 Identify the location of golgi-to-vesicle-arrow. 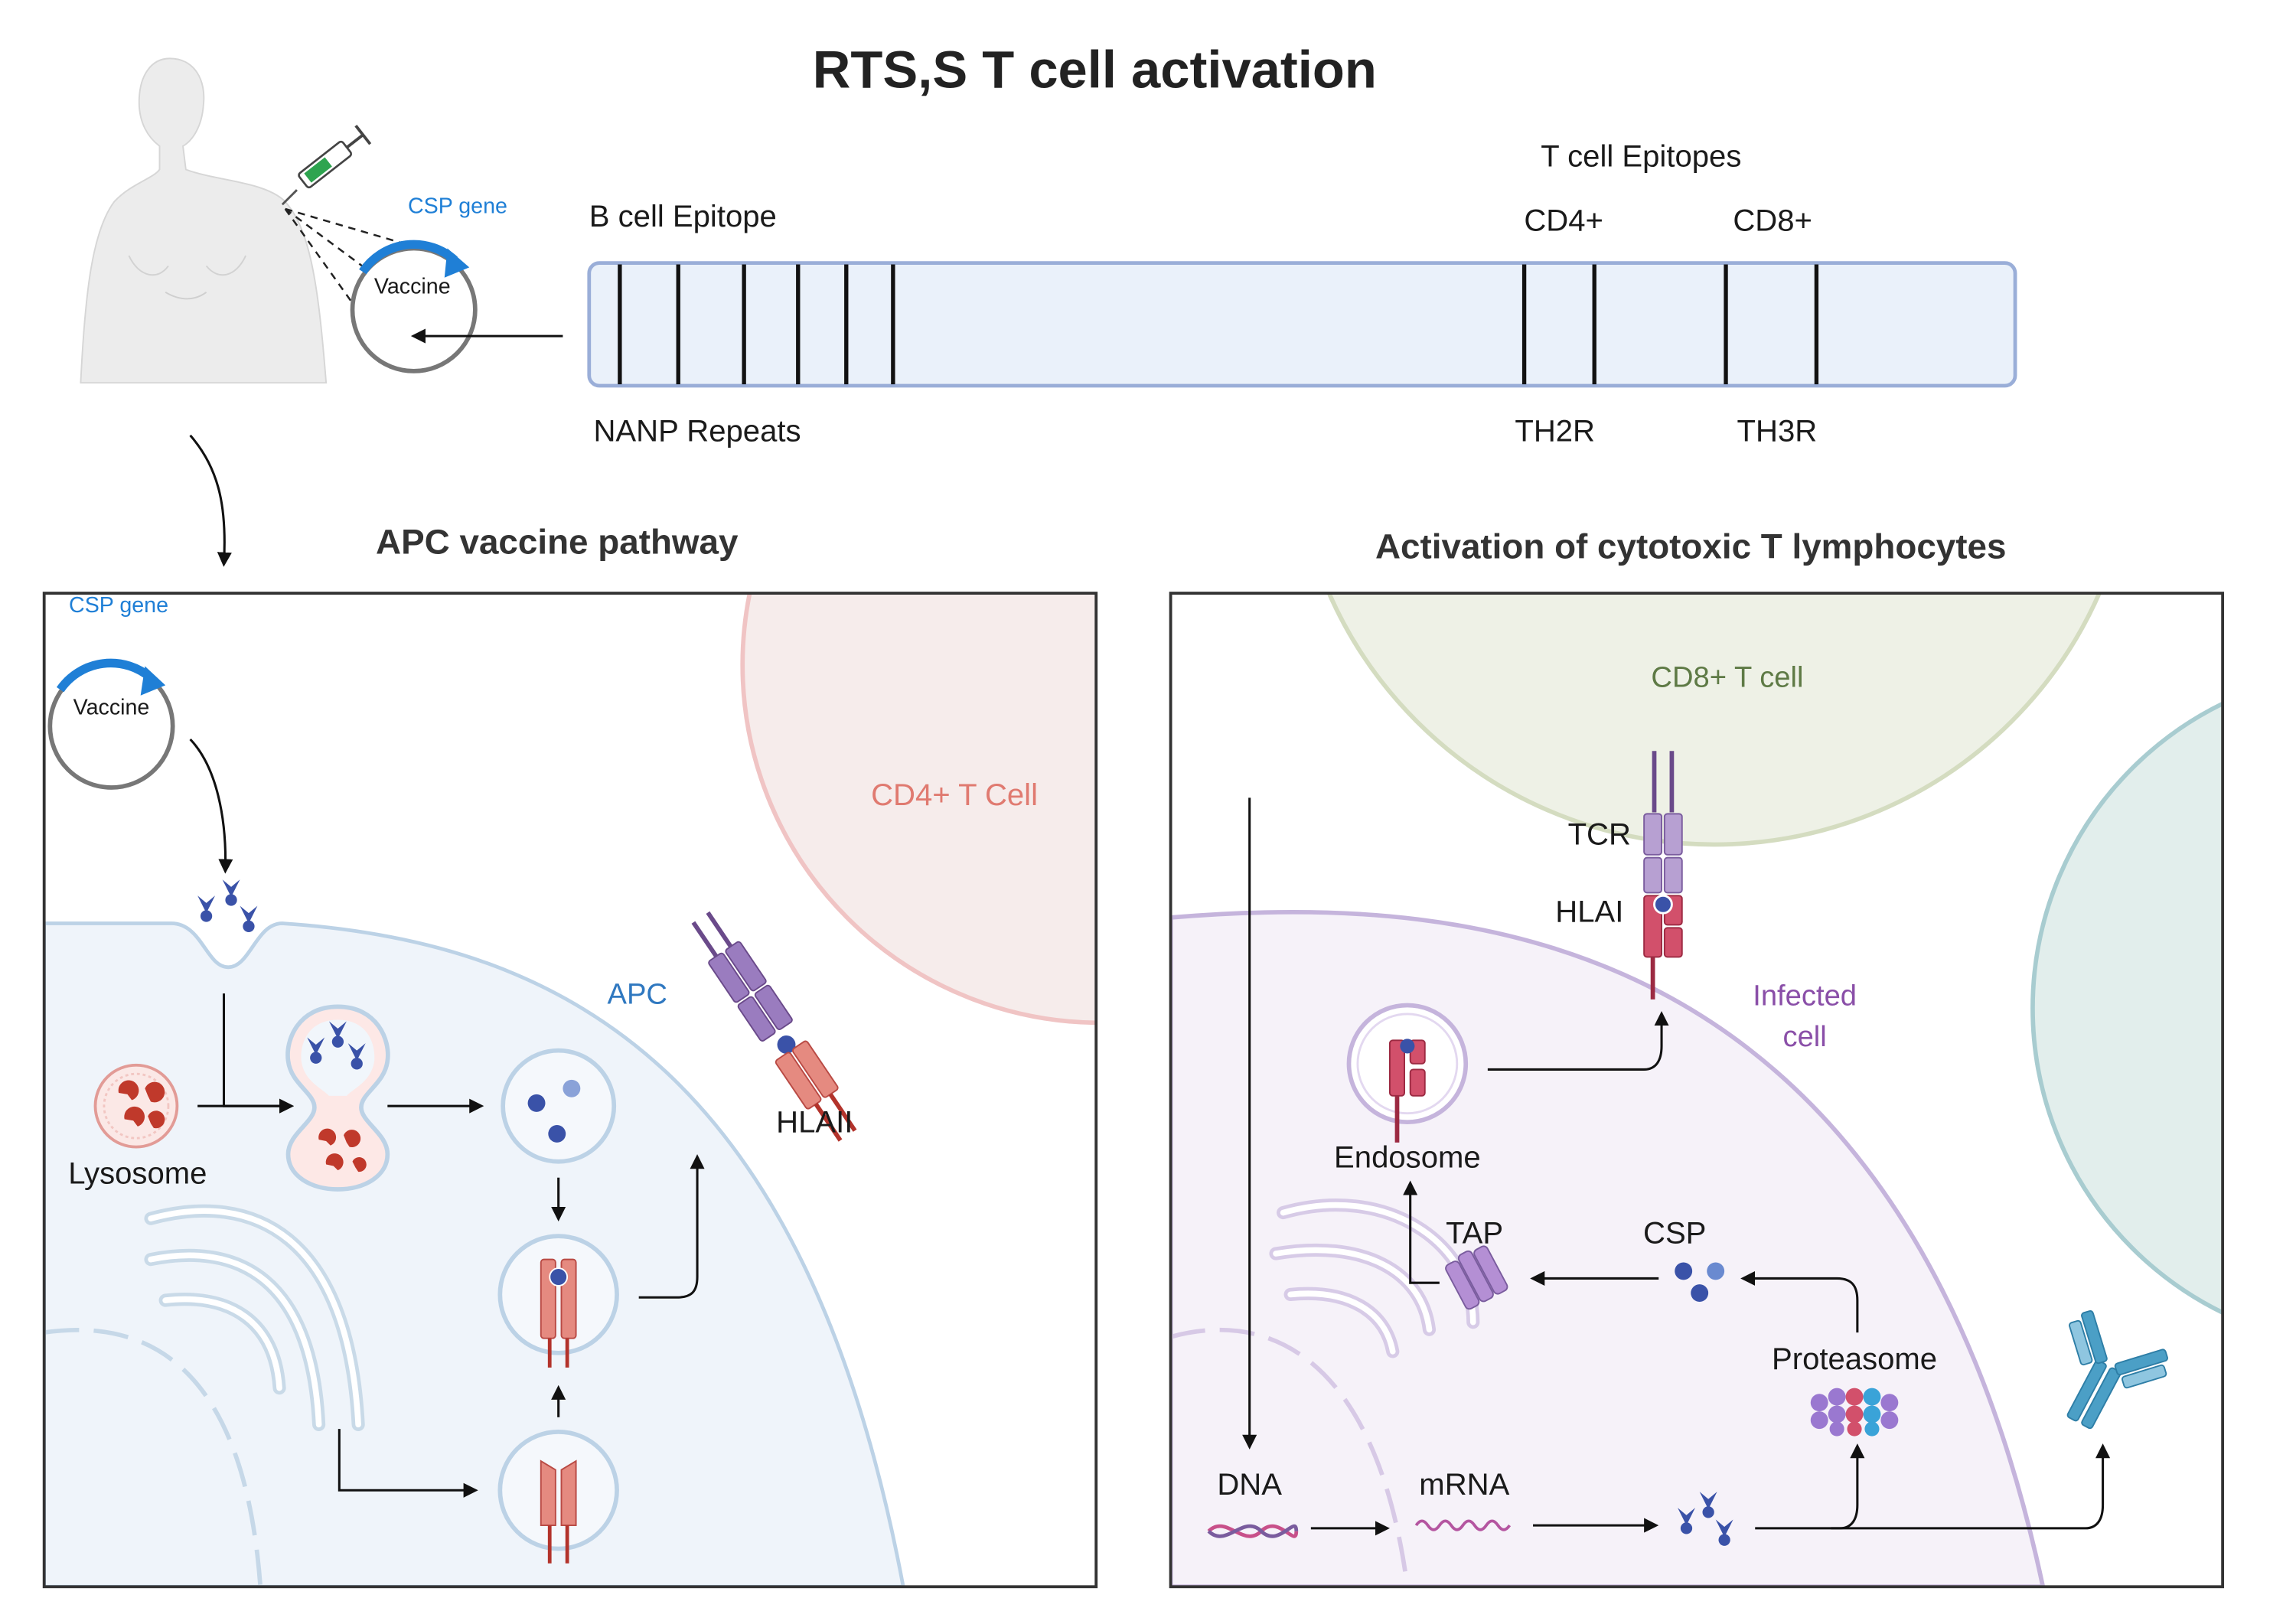
(408, 1463).